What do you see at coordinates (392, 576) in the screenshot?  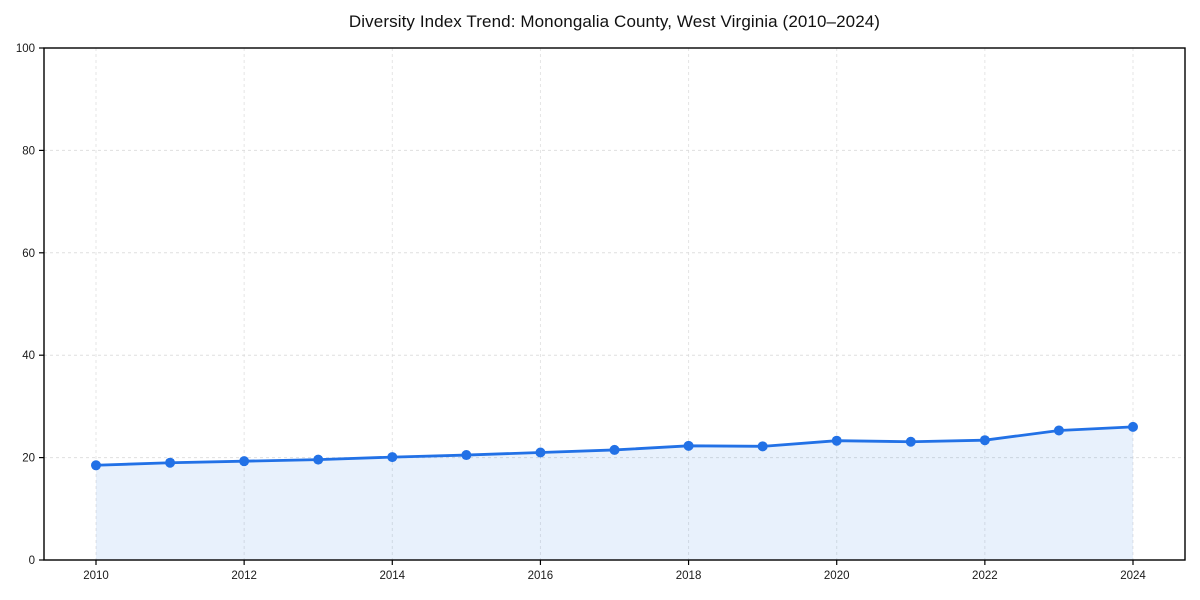 I see `x-tick-label: 2014` at bounding box center [392, 576].